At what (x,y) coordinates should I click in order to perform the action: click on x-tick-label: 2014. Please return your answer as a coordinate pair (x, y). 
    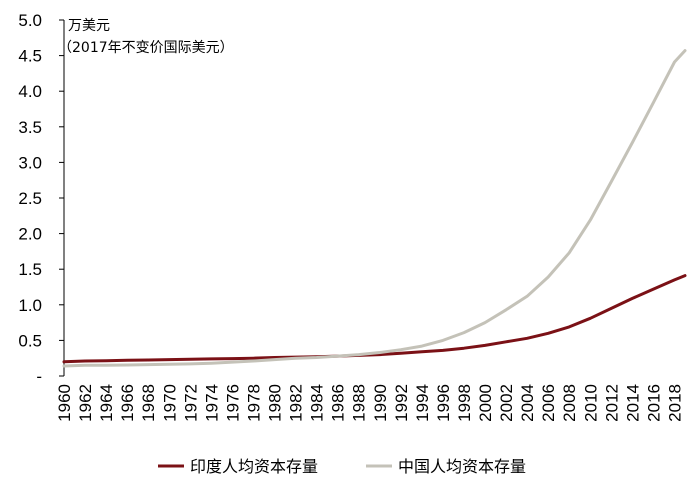
    Looking at the image, I should click on (632, 403).